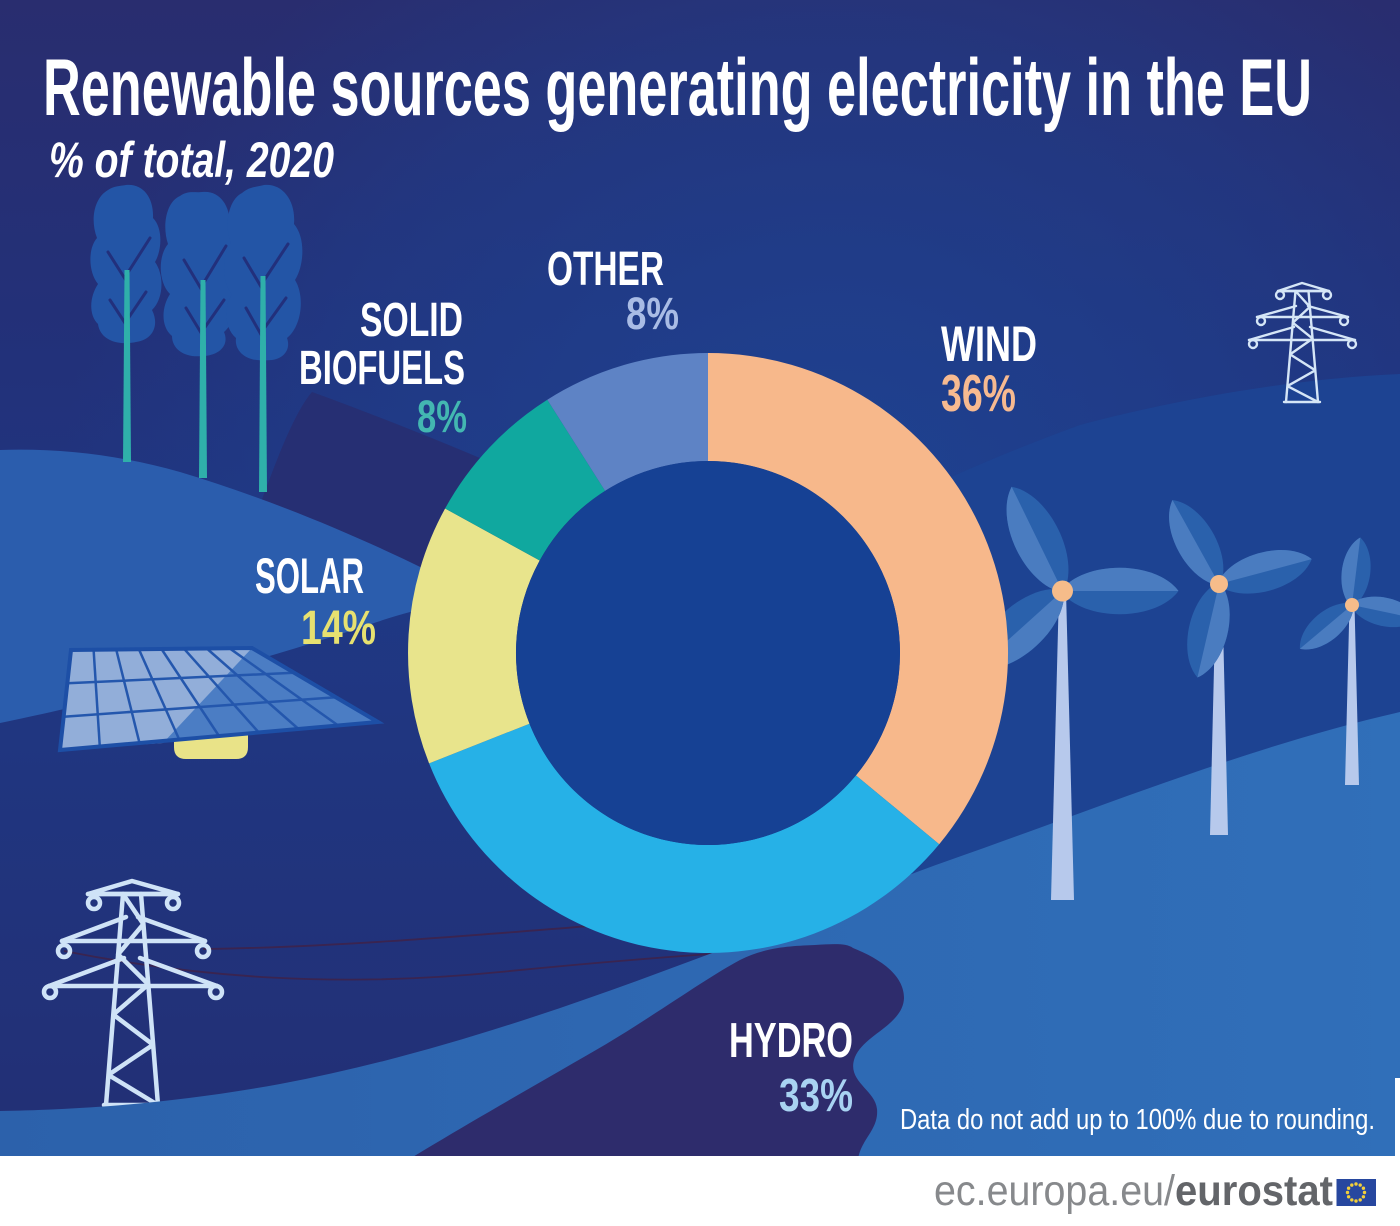 The image size is (1400, 1226). Describe the element at coordinates (1254, 1191) in the screenshot. I see `svg-text: eurostat` at that location.